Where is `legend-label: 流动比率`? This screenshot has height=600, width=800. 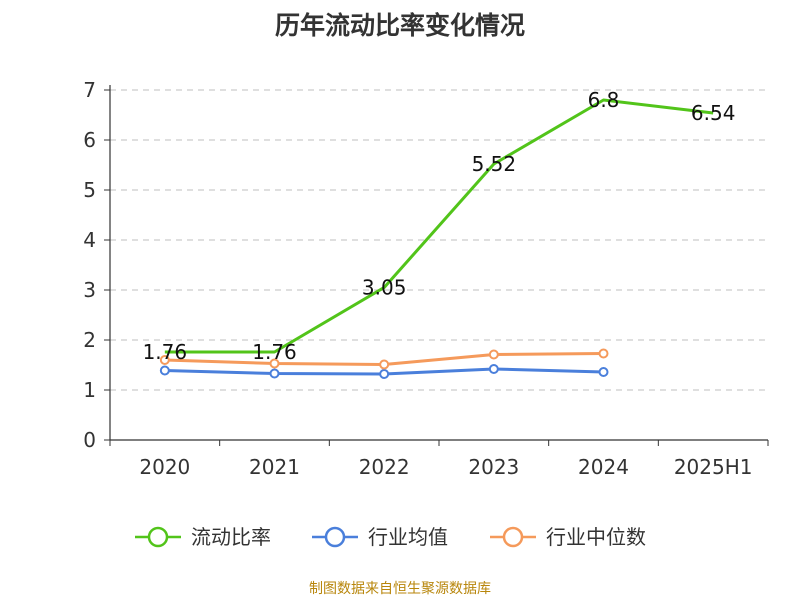
legend-label: 流动比率 is located at coordinates (231, 537).